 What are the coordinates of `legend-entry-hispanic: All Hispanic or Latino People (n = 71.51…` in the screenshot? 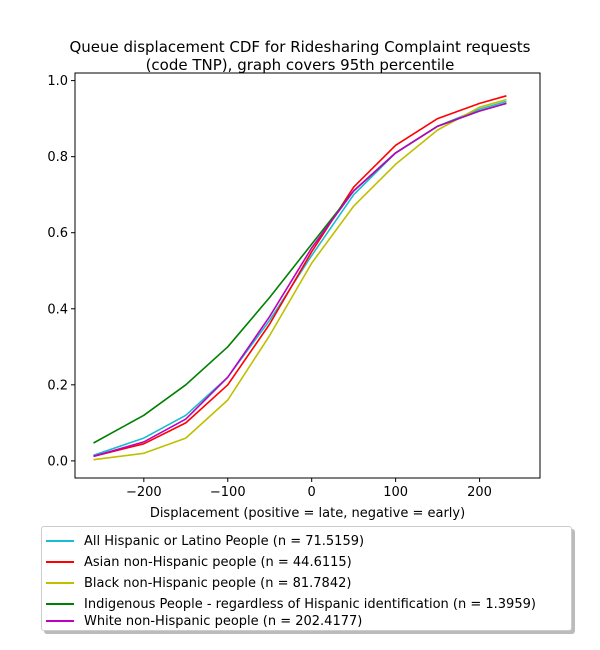 It's located at (205, 541).